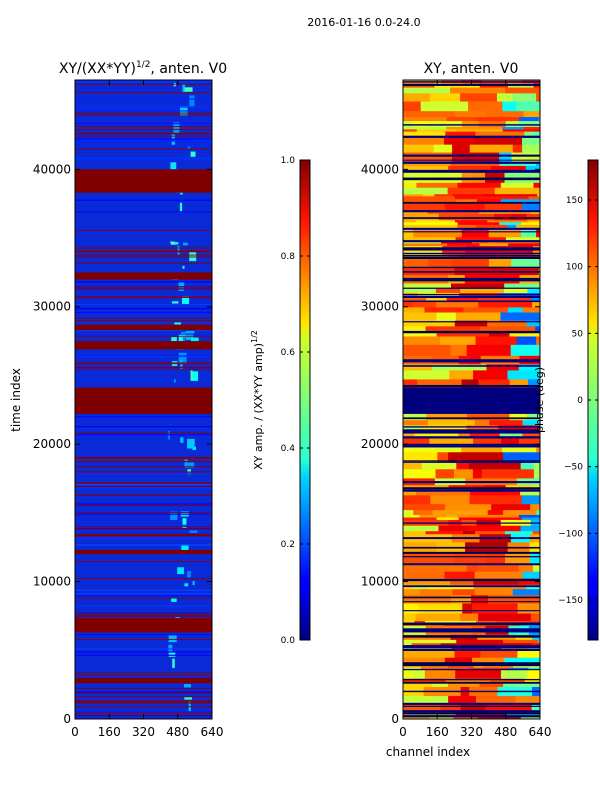 This screenshot has width=600, height=800. I want to click on amplitude-x-tick-label: 160, so click(109, 732).